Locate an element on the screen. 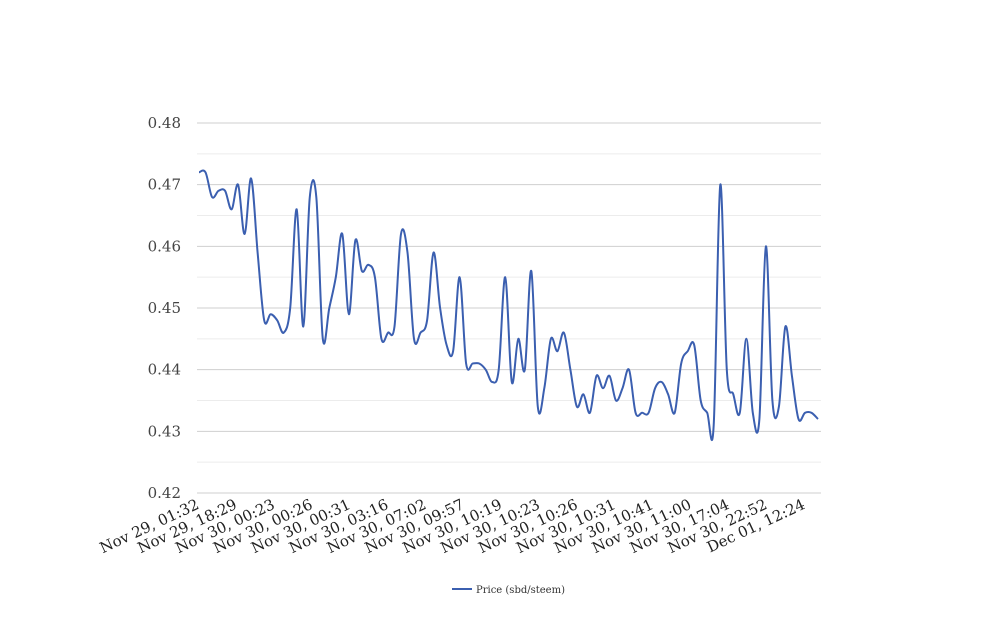 The width and height of the screenshot is (1008, 620). y-tick-label: 0.45 is located at coordinates (164, 308).